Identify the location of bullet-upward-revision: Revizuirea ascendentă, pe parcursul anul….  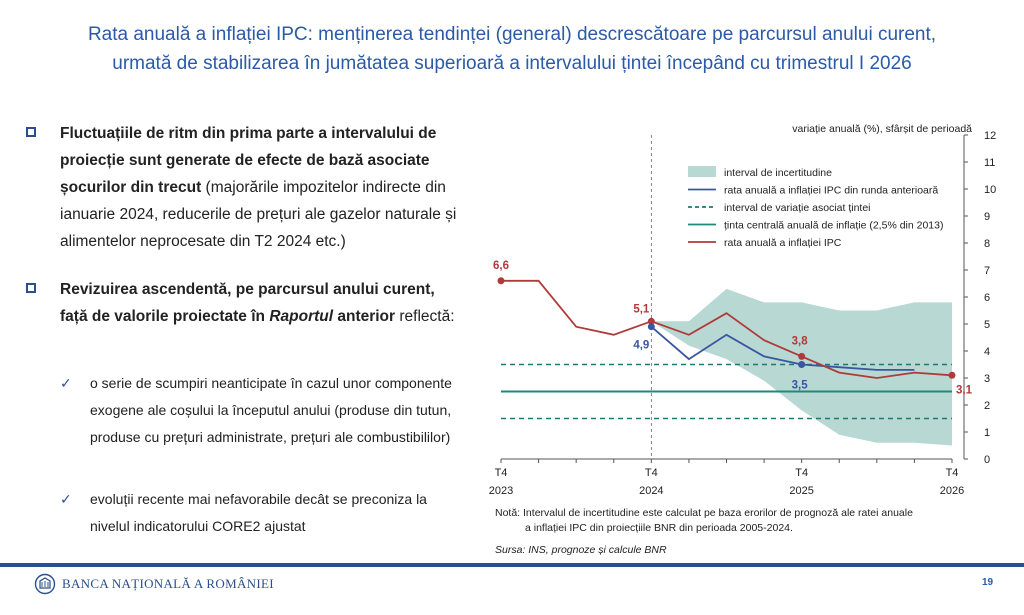
(246, 303).